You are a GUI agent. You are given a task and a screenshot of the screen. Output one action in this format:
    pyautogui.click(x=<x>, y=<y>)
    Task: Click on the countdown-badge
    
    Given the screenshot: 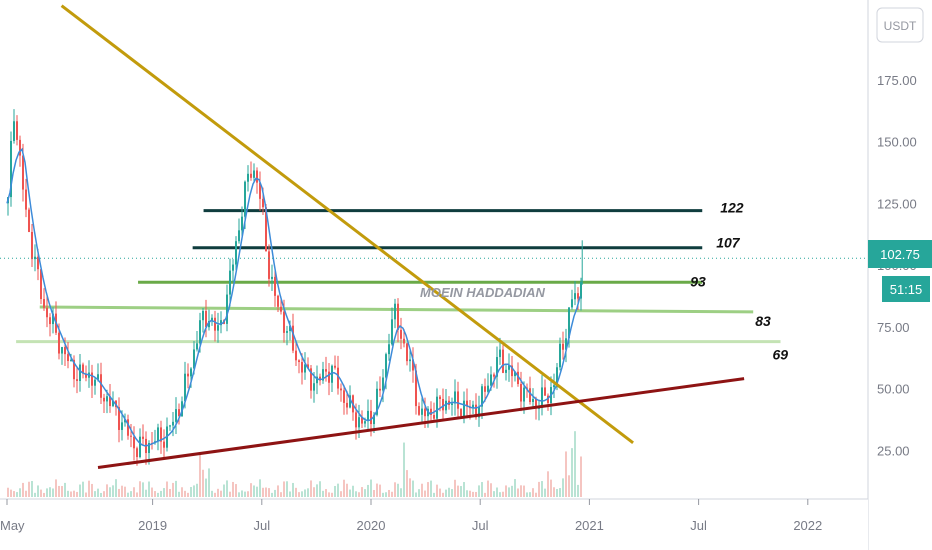 What is the action you would take?
    pyautogui.click(x=906, y=289)
    